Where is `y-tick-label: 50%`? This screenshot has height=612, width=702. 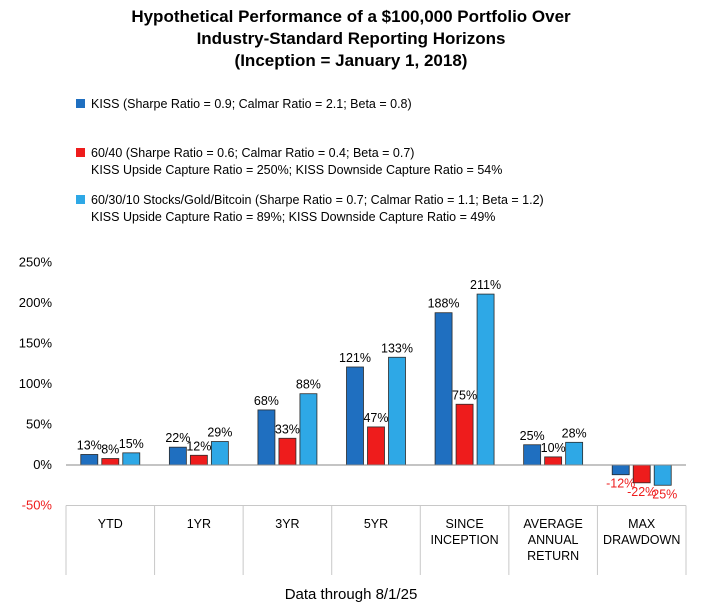 y-tick-label: 50% is located at coordinates (39, 424).